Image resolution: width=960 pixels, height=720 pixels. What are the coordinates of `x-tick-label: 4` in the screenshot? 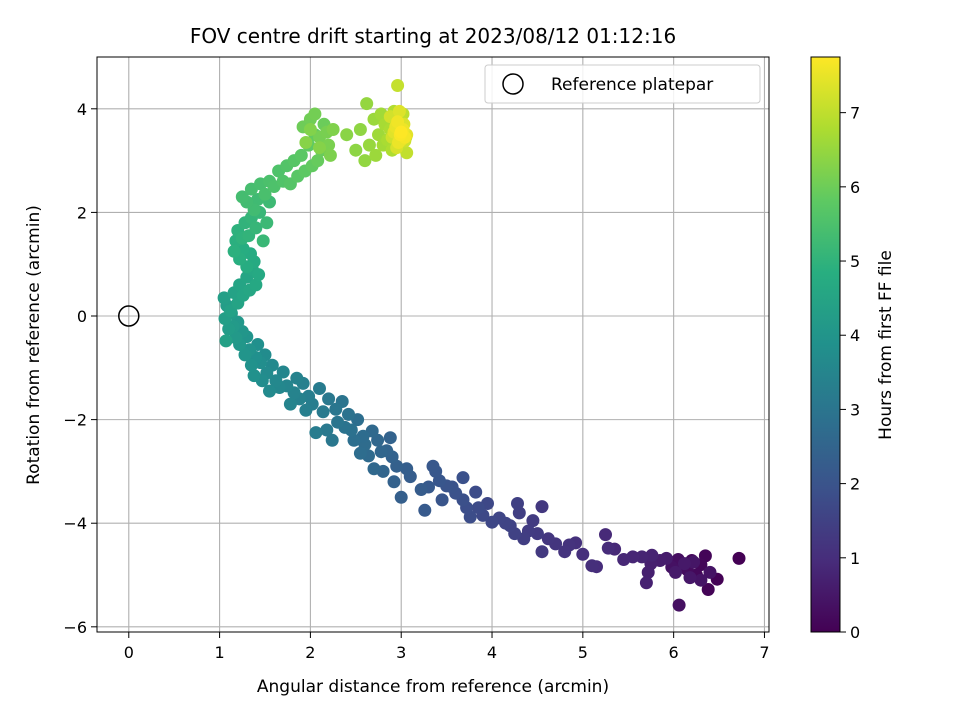 It's located at (492, 652).